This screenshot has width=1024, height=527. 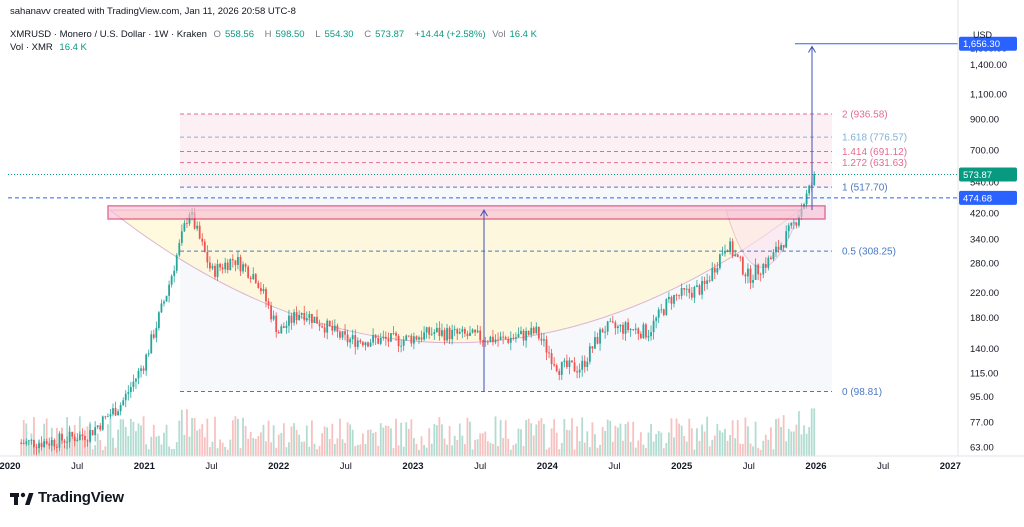 What do you see at coordinates (984, 293) in the screenshot?
I see `price-axis-tick: 220.00` at bounding box center [984, 293].